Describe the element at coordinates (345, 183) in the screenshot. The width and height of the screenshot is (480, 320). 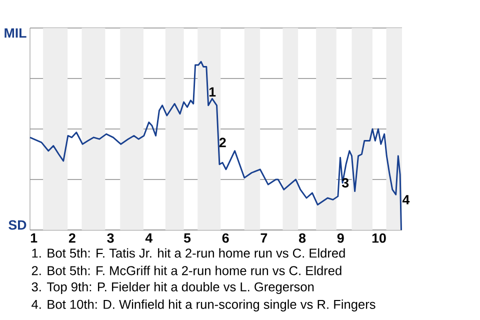
I see `annotation: 3` at that location.